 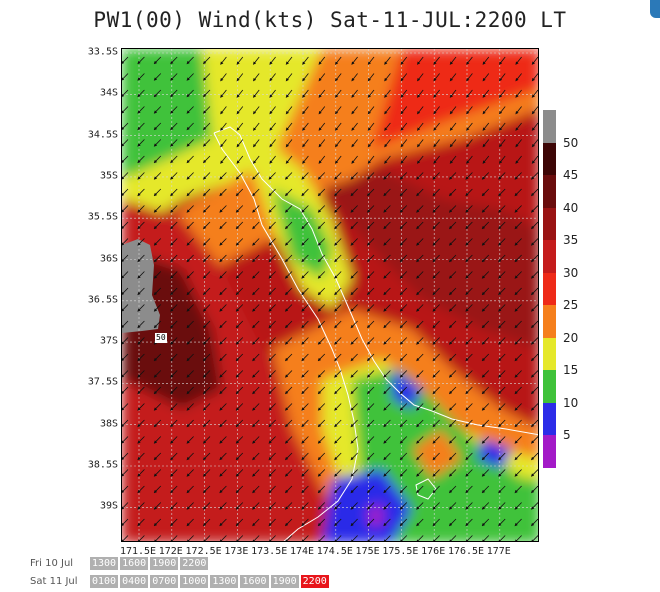 I want to click on time-button: 1000, so click(x=194, y=581).